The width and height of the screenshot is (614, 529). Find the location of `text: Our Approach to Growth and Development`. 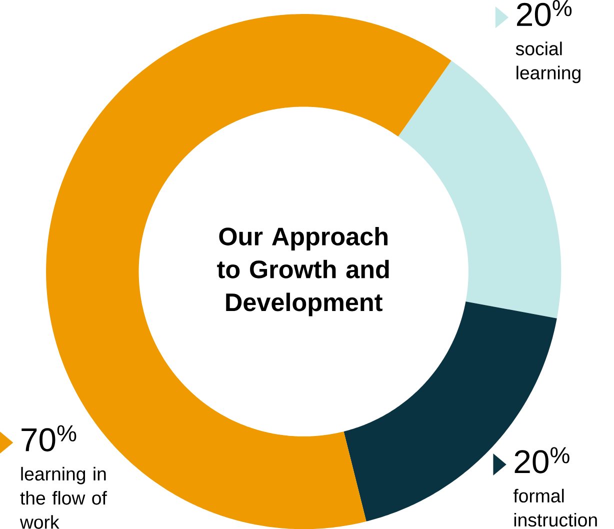

text: Our Approach to Growth and Development is located at coordinates (303, 271).